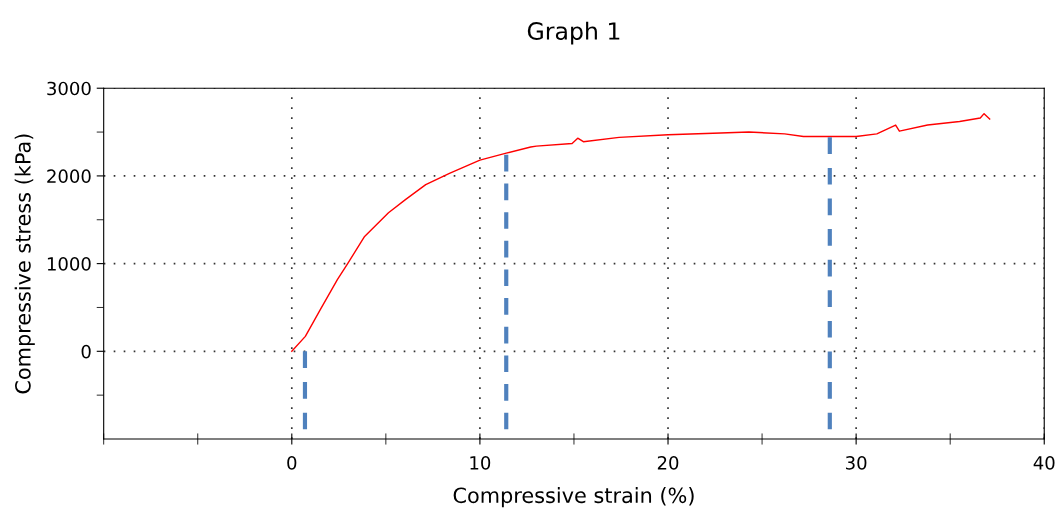 Image resolution: width=1058 pixels, height=522 pixels. I want to click on x-axis-title: Compressive strain (%), so click(573, 497).